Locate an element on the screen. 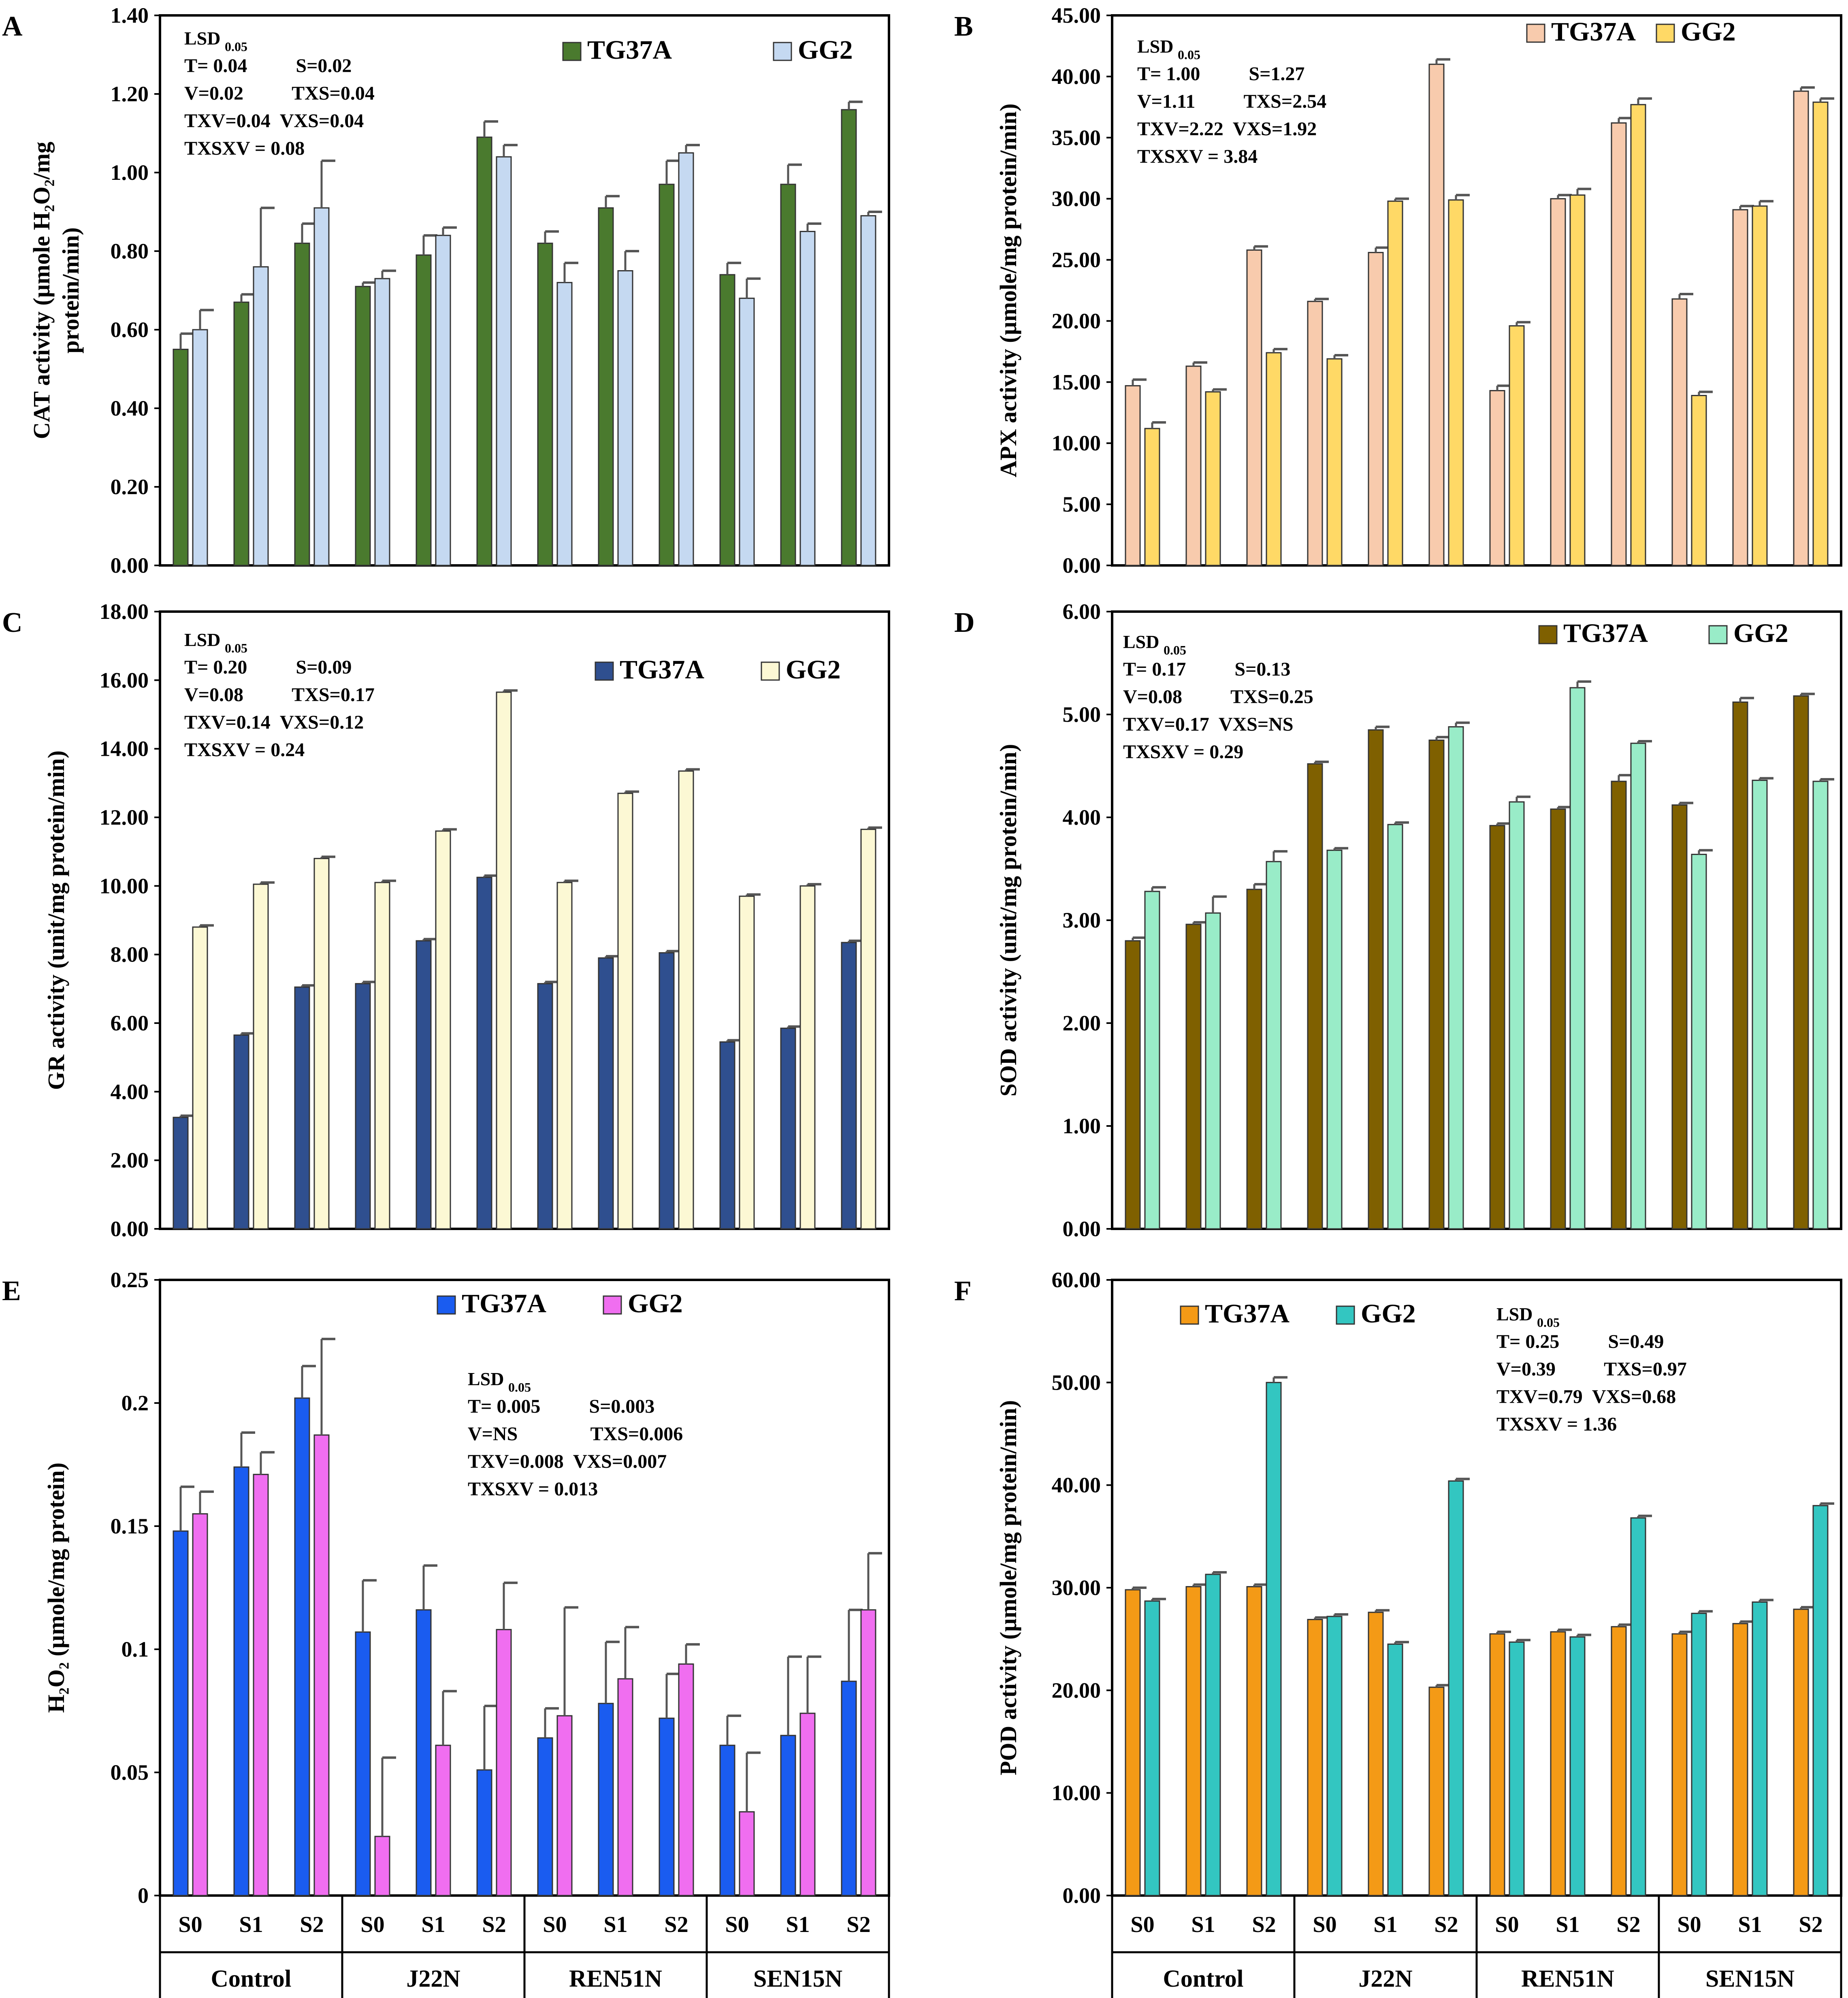 Image resolution: width=1848 pixels, height=1998 pixels. y-tick-label: 16.00 is located at coordinates (124, 680).